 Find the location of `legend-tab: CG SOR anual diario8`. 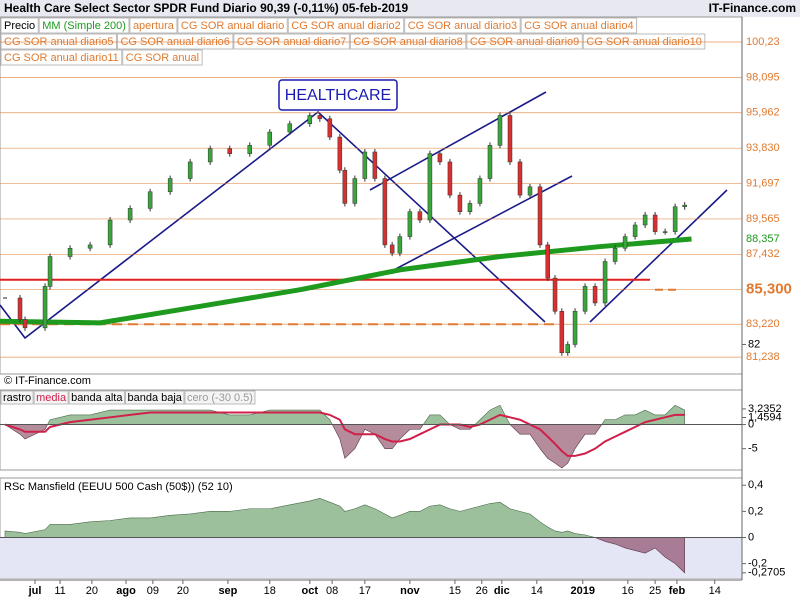

legend-tab: CG SOR anual diario8 is located at coordinates (408, 41).